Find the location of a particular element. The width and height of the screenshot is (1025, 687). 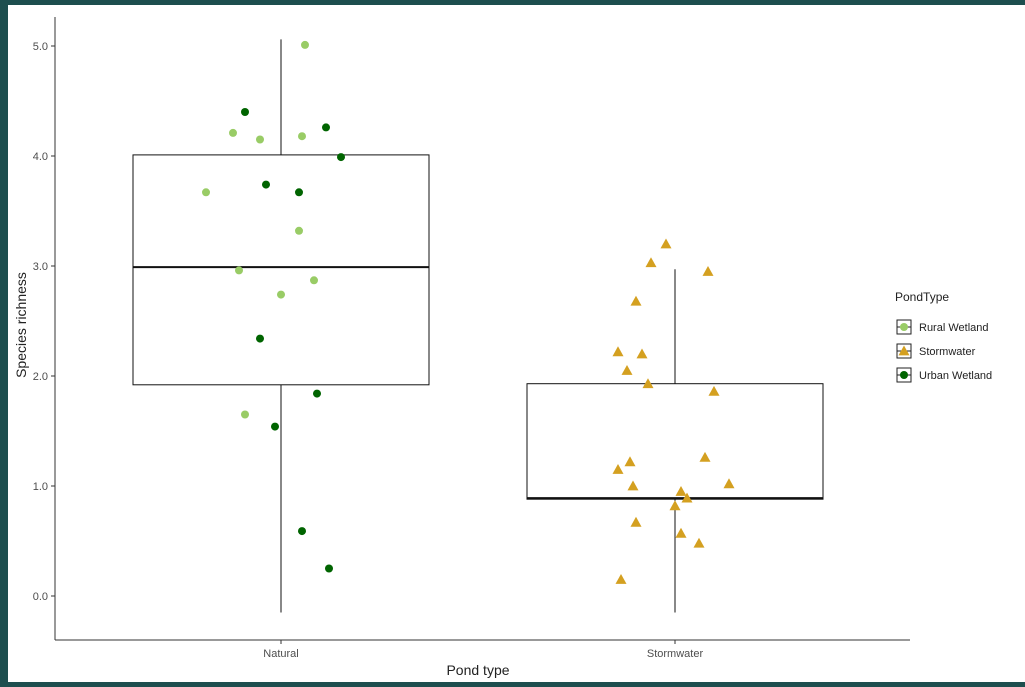

y-tick-label: 3.0 is located at coordinates (40, 267).